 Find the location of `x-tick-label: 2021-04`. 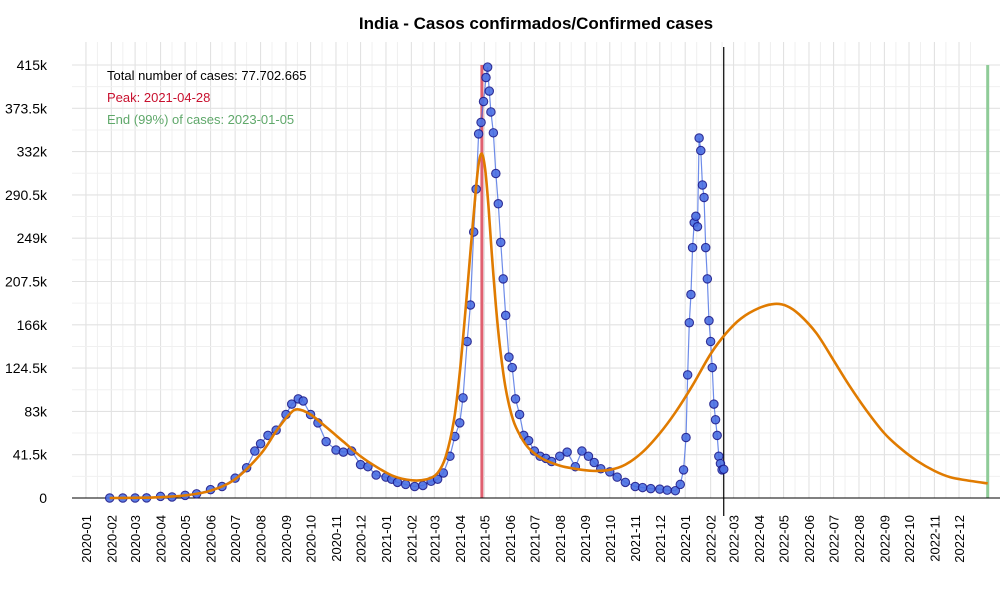

x-tick-label: 2021-04 is located at coordinates (460, 539).